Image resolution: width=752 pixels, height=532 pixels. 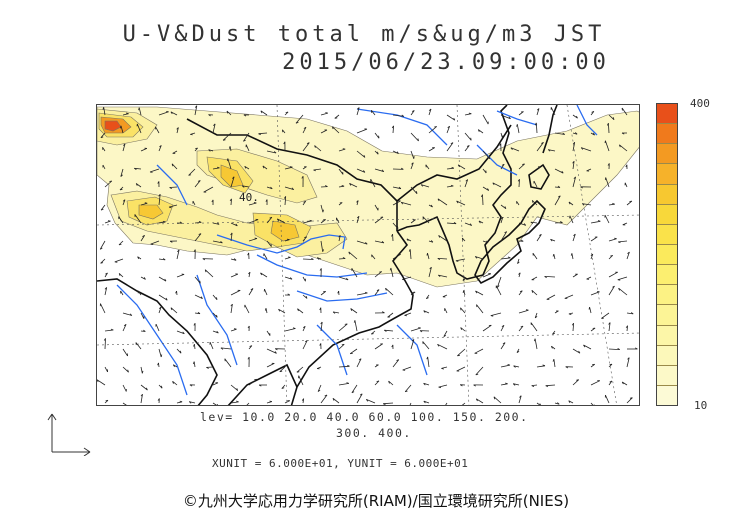 I want to click on contour-levels-line2: 300. 400., so click(x=374, y=433).